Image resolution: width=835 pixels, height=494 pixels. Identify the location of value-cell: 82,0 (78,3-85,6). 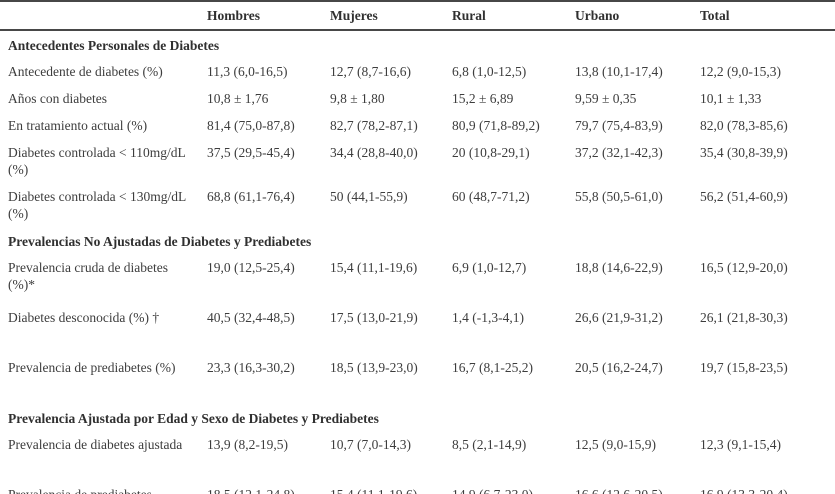
(744, 125).